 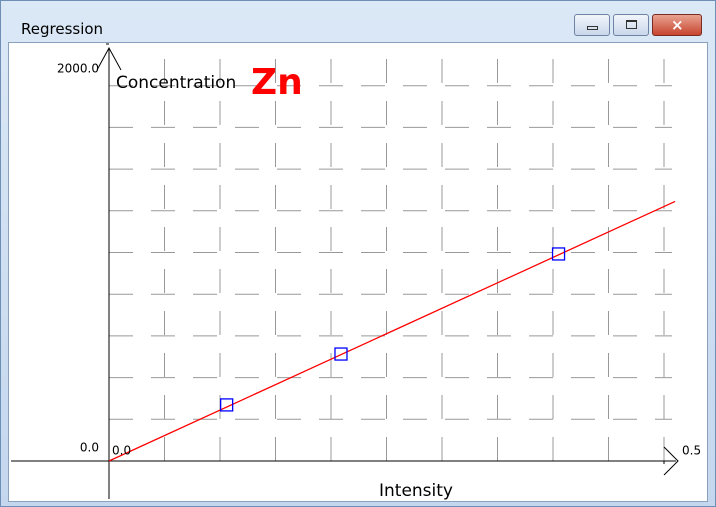 I want to click on y-tick-label: 0.0, so click(x=89, y=448).